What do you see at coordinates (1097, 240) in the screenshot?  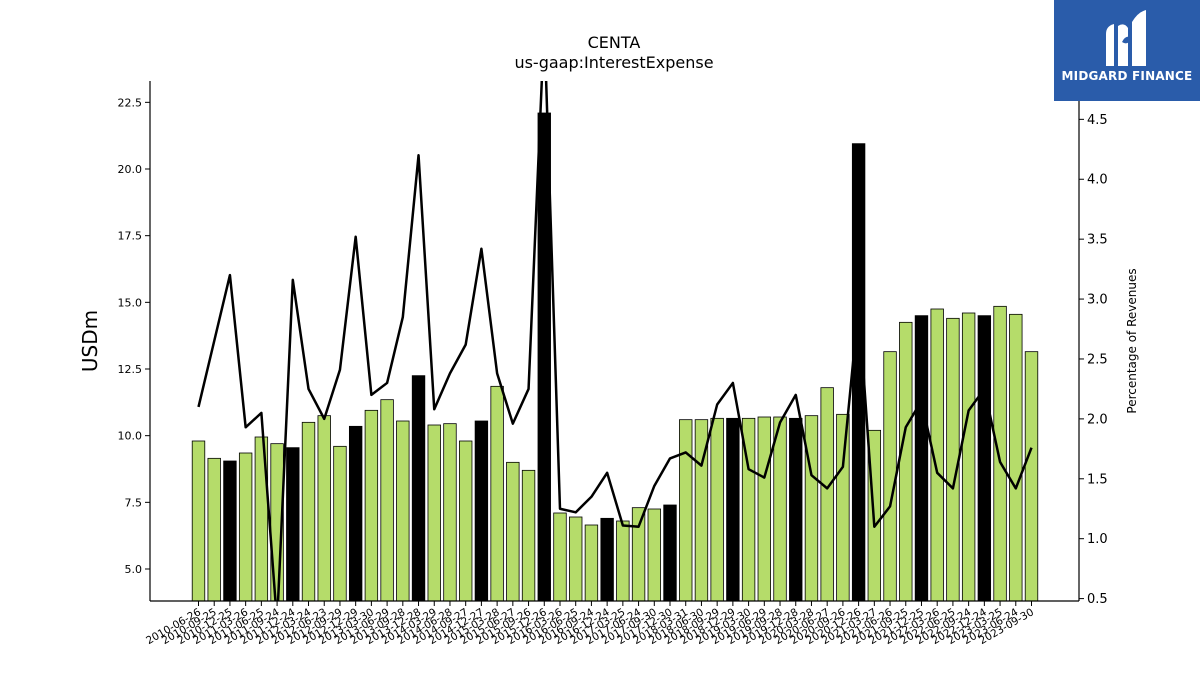 I see `y-right-tick-label: 3.5` at bounding box center [1097, 240].